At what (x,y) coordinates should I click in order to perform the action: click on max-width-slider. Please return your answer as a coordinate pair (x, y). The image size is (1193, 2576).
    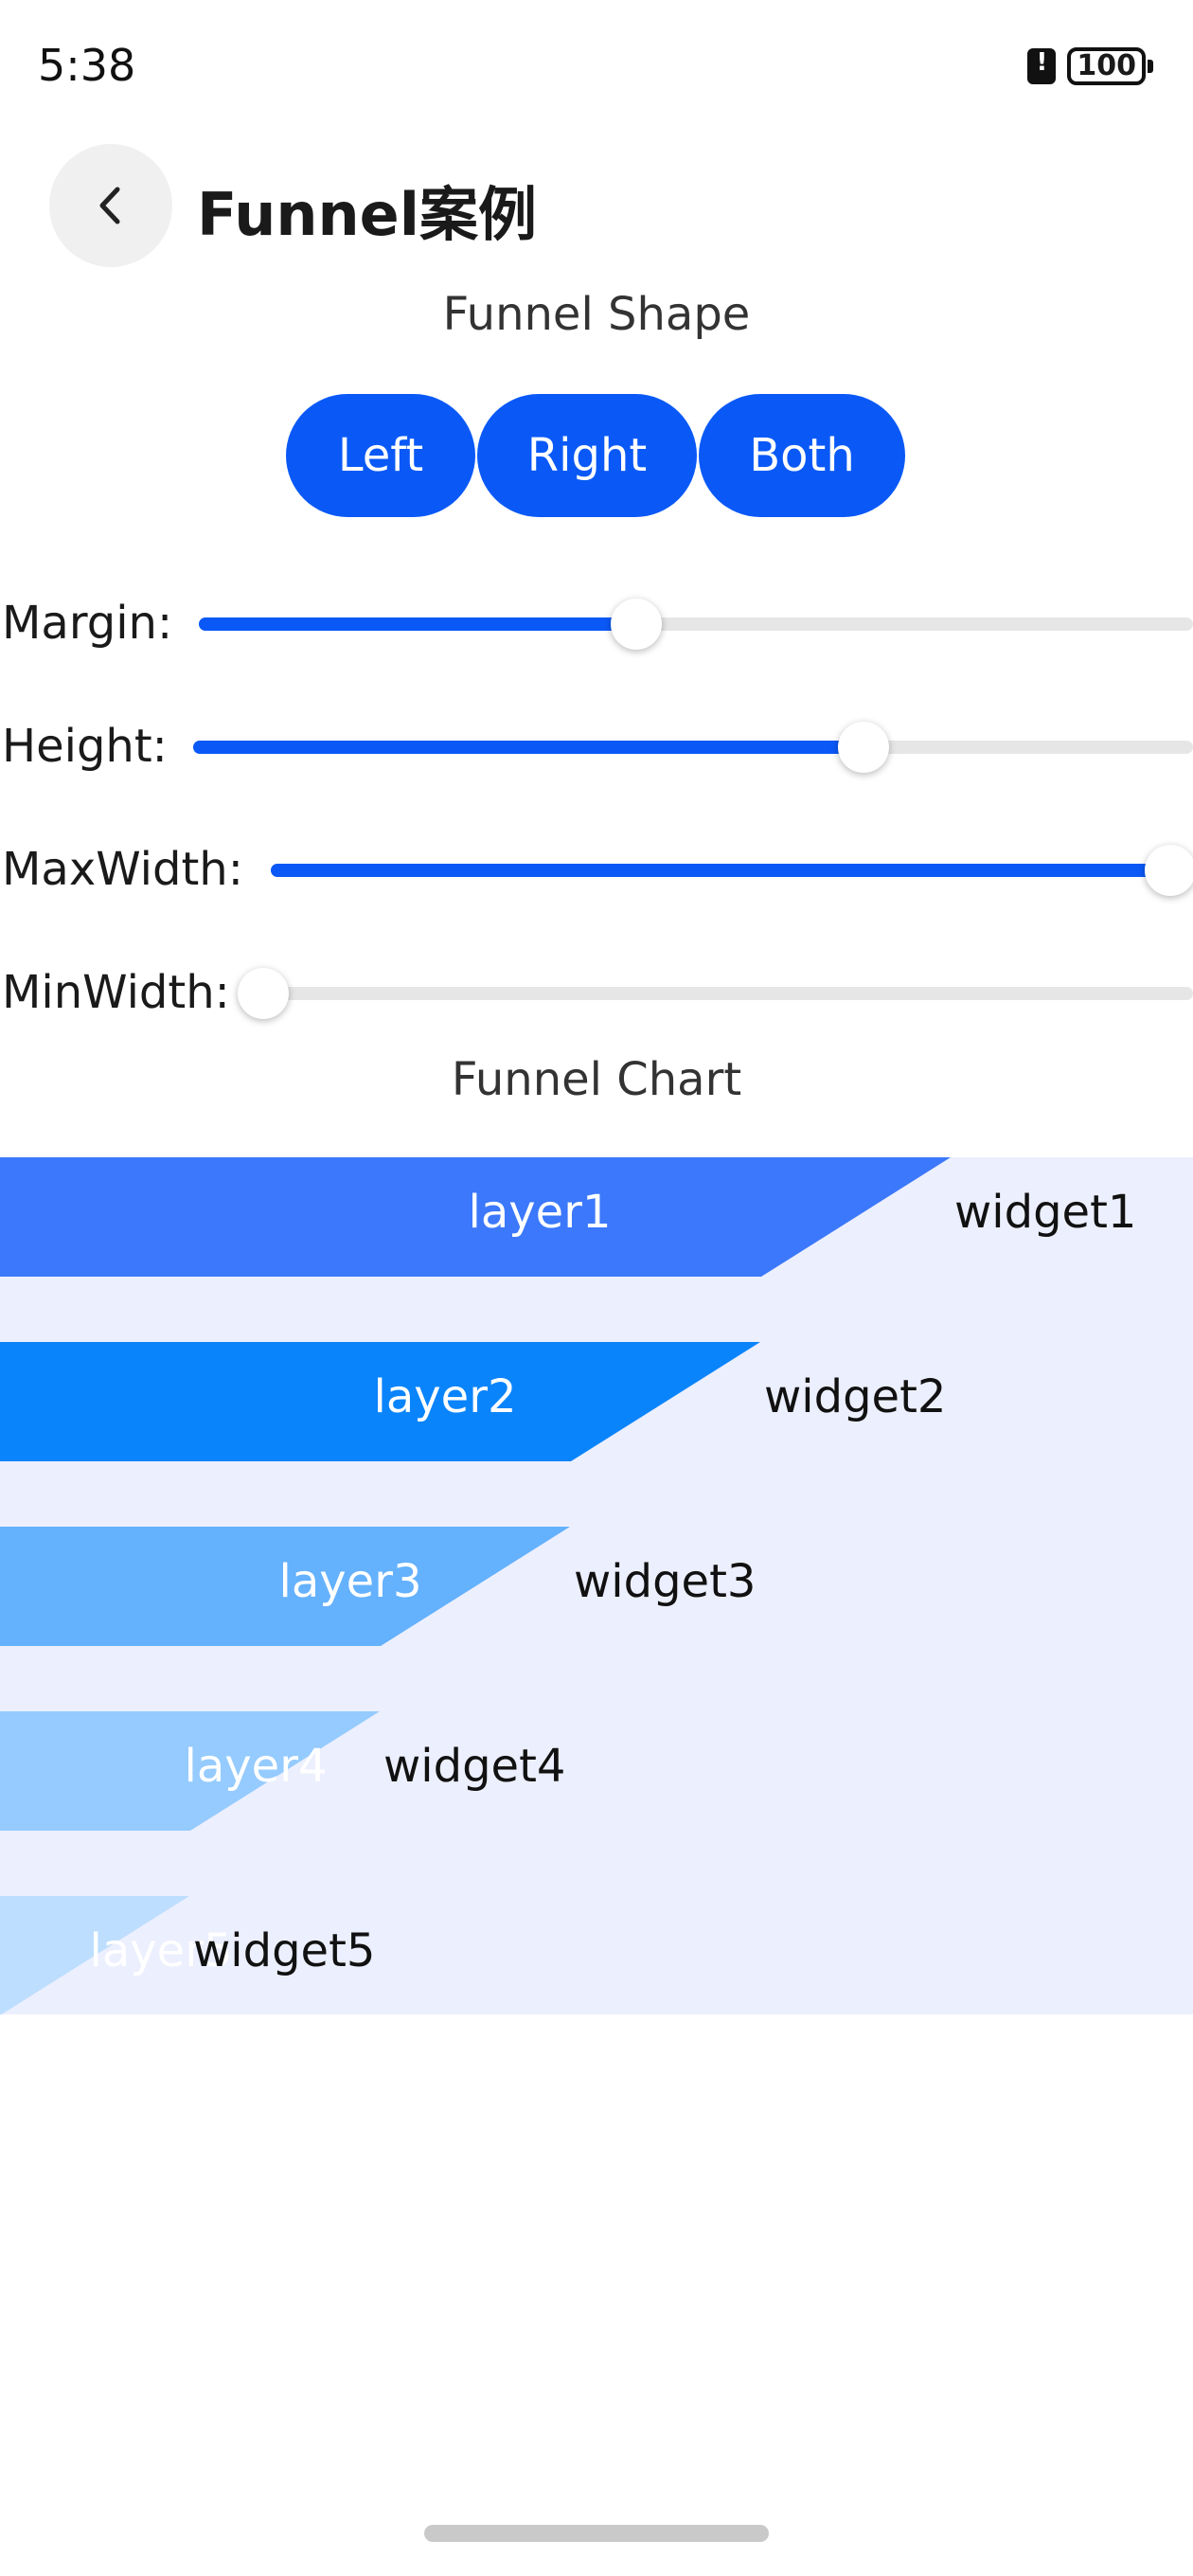
    Looking at the image, I should click on (732, 870).